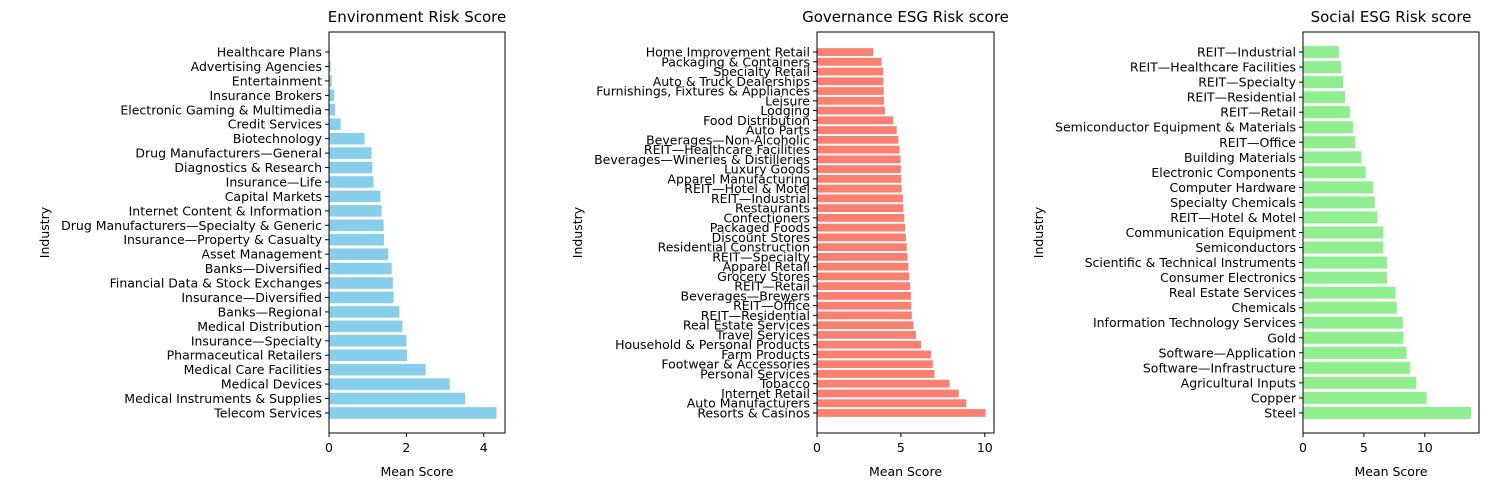 This screenshot has width=1491, height=490. Describe the element at coordinates (755, 373) in the screenshot. I see `y-tick-label-personal-services: Personal Services` at that location.